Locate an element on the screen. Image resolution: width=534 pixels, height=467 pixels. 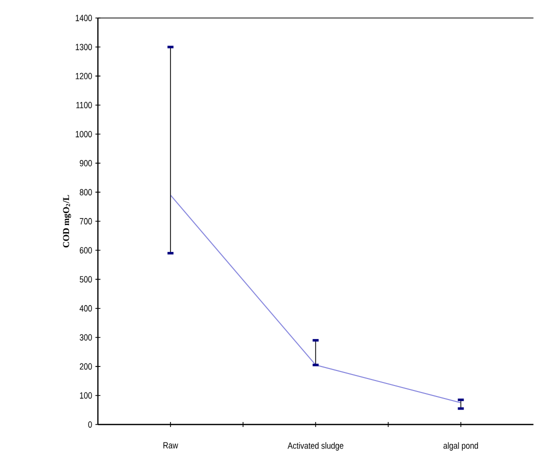
y-tick-label: 1200 is located at coordinates (84, 76).